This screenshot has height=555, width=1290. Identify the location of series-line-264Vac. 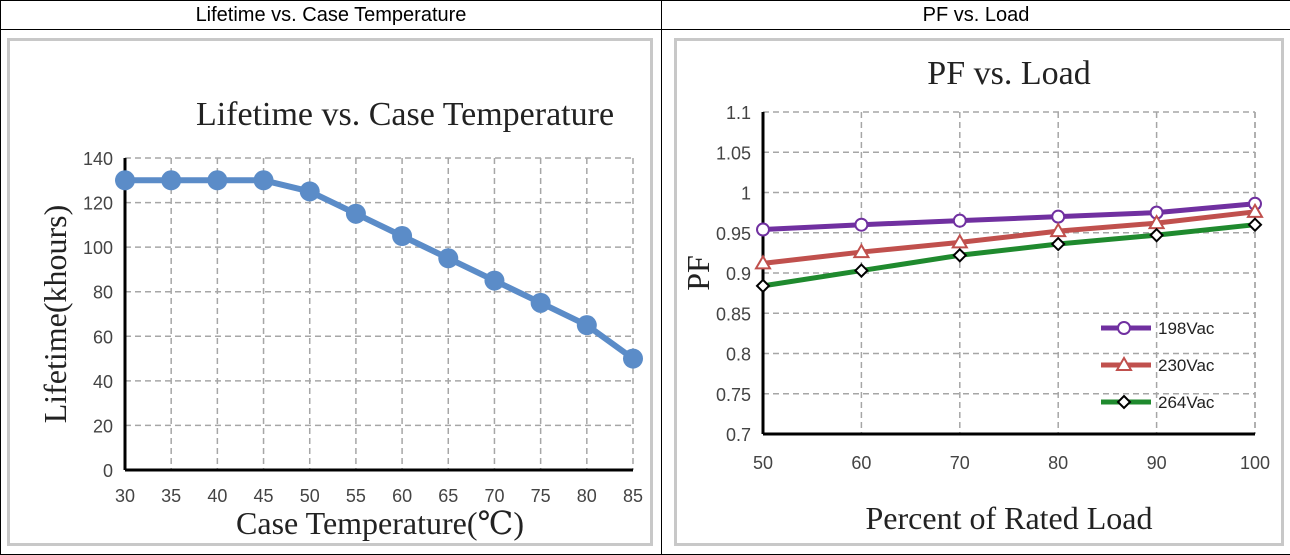
(1009, 255).